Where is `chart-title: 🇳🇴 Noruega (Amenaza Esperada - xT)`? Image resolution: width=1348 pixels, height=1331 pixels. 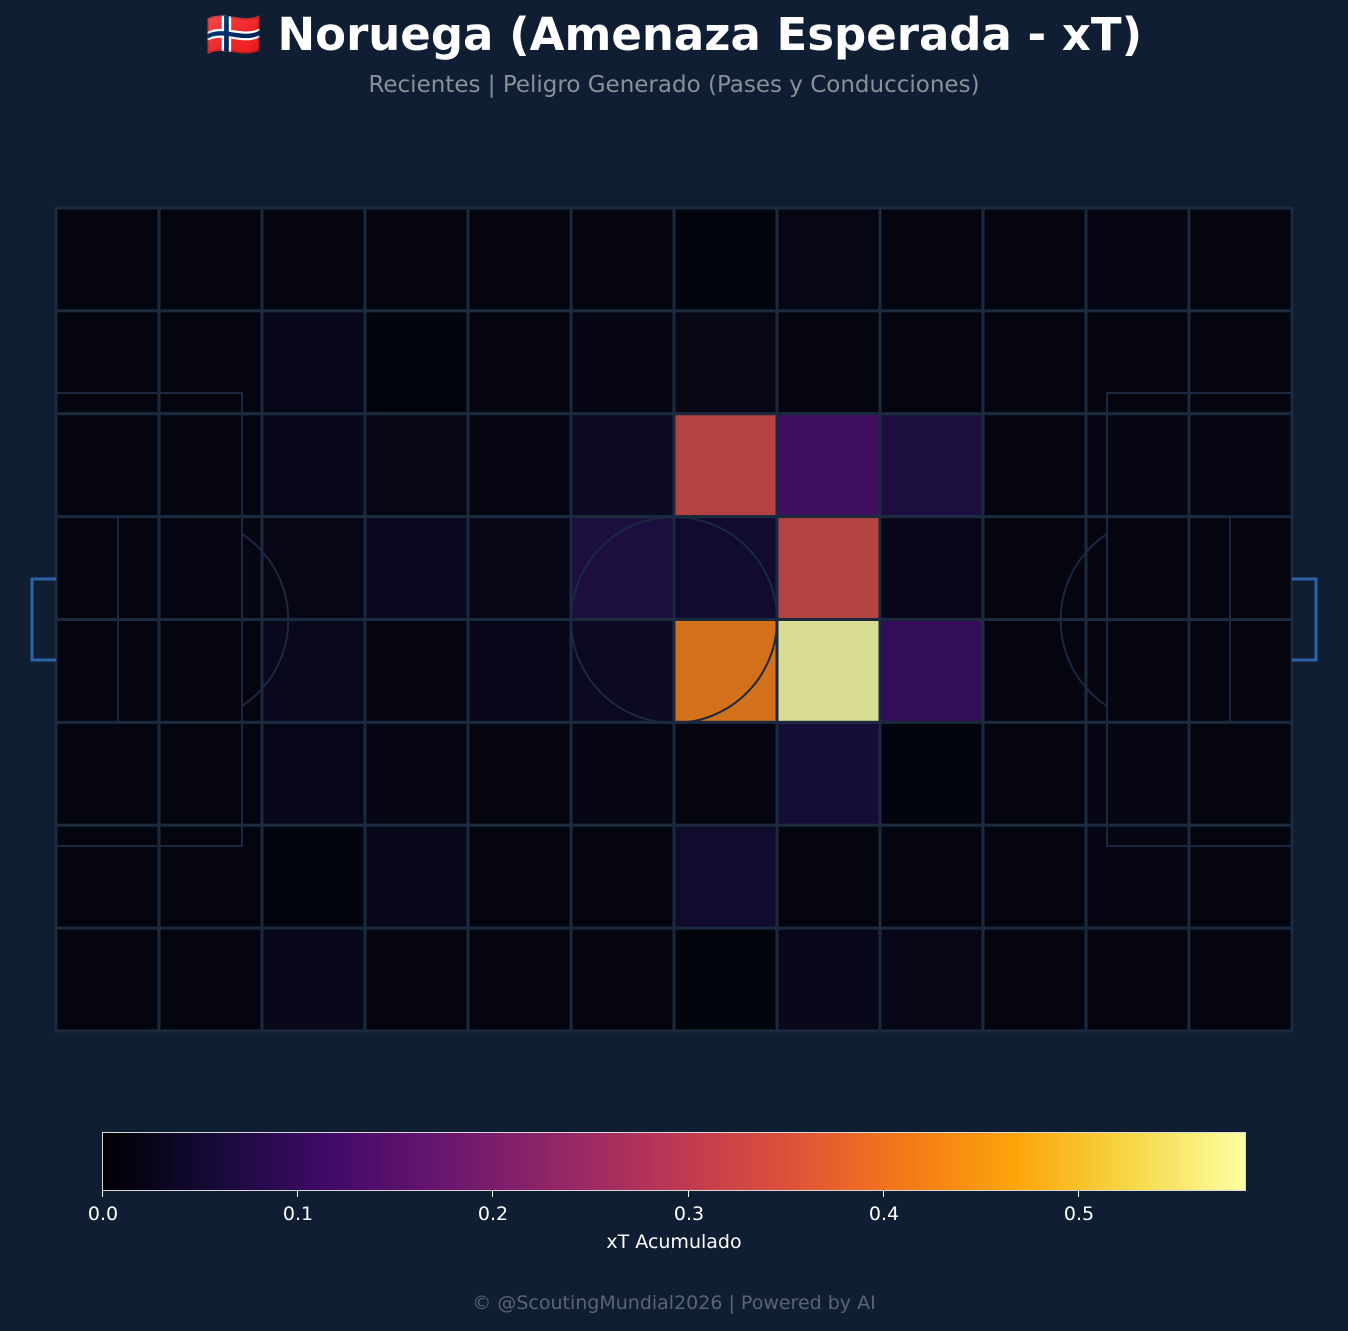 chart-title: 🇳🇴 Noruega (Amenaza Esperada - xT) is located at coordinates (674, 34).